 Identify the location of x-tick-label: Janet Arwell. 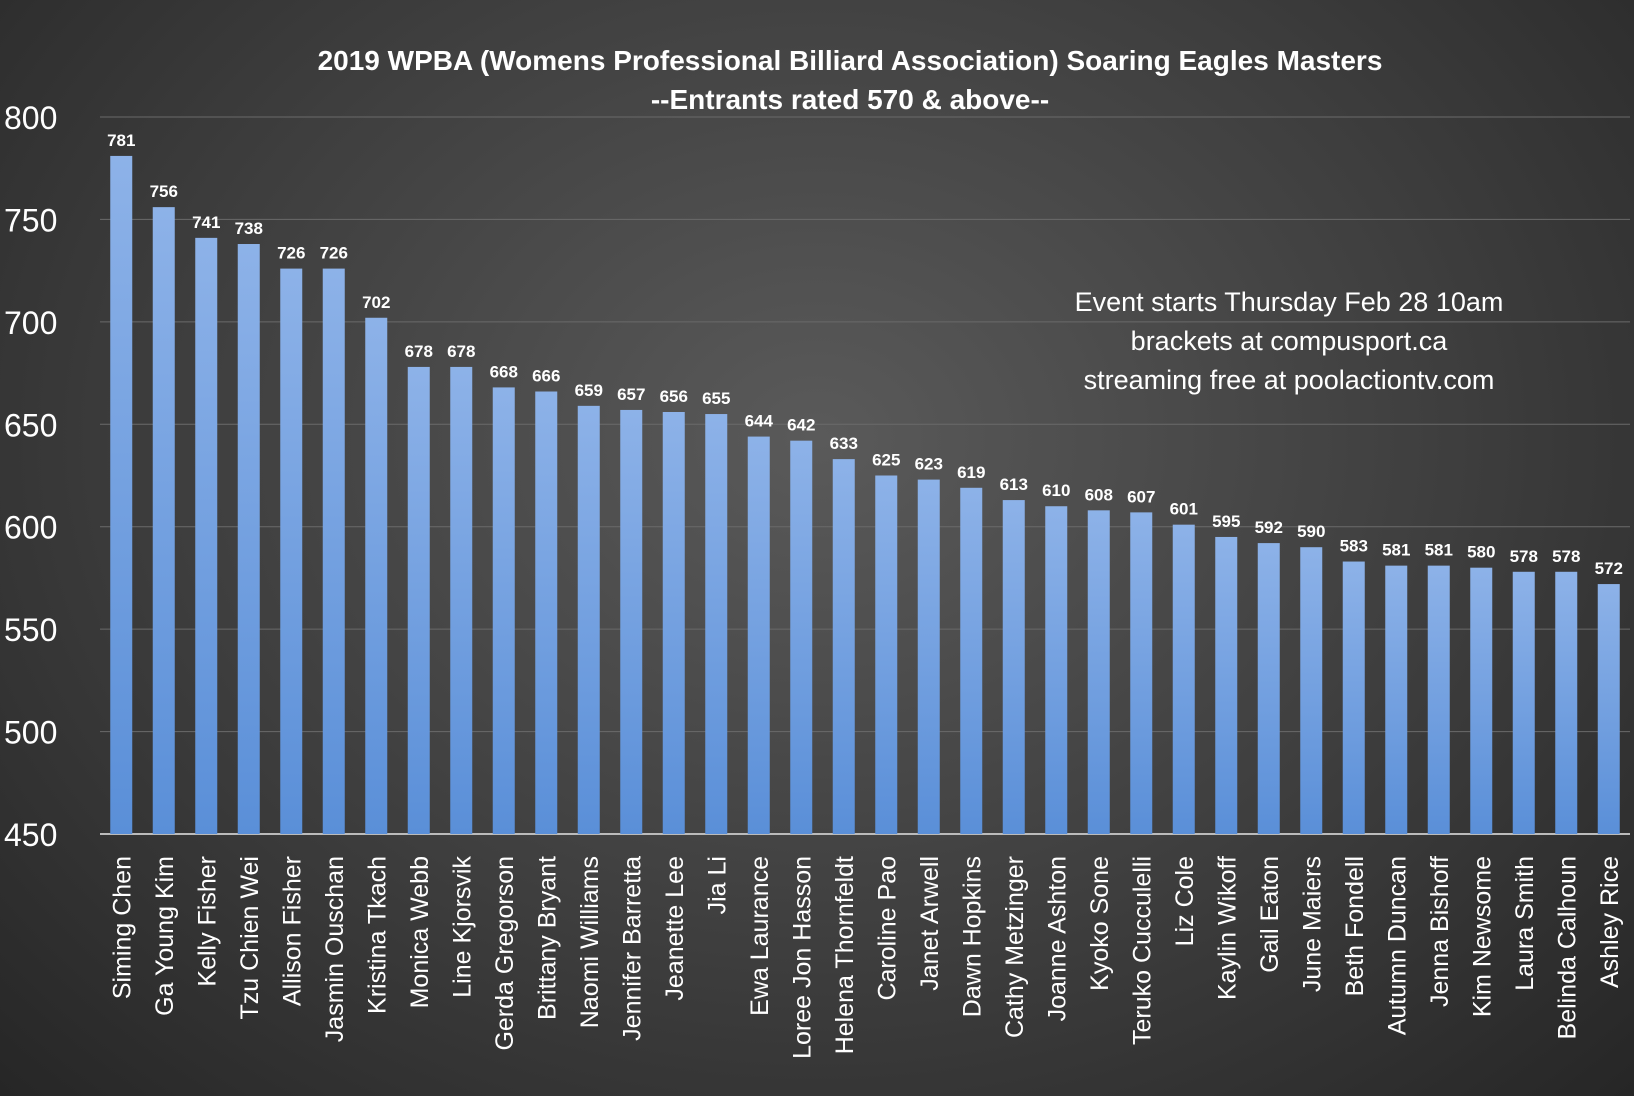
(930, 923).